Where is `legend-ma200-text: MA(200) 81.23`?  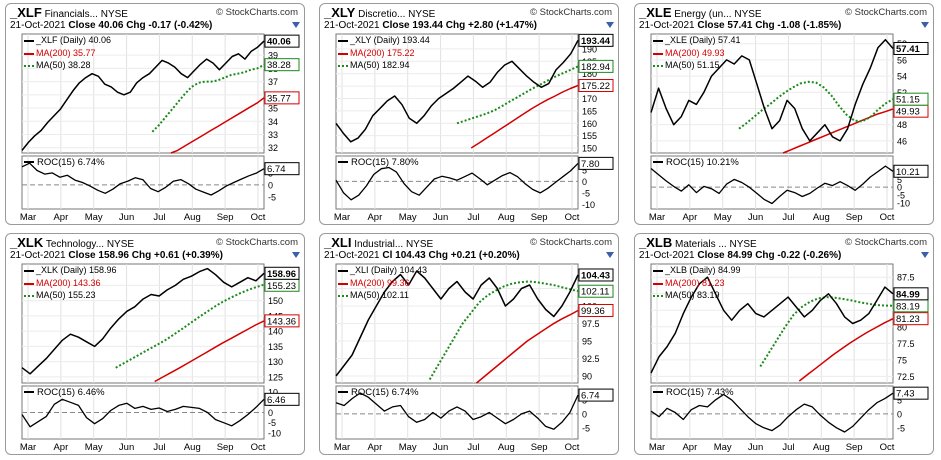
legend-ma200-text: MA(200) 81.23 is located at coordinates (695, 283).